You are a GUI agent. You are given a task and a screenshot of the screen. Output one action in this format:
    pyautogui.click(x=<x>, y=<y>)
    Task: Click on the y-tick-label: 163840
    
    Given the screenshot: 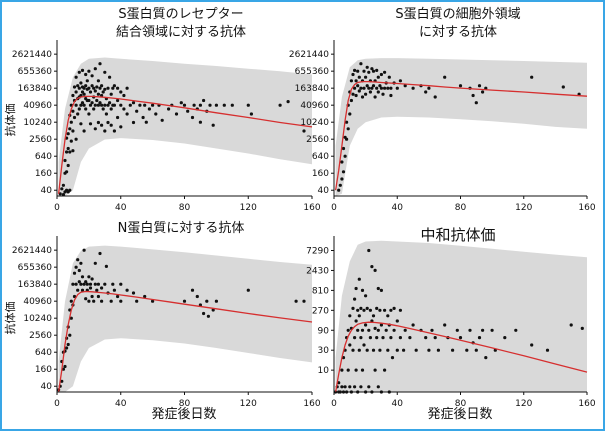 What is the action you would take?
    pyautogui.click(x=35, y=89)
    